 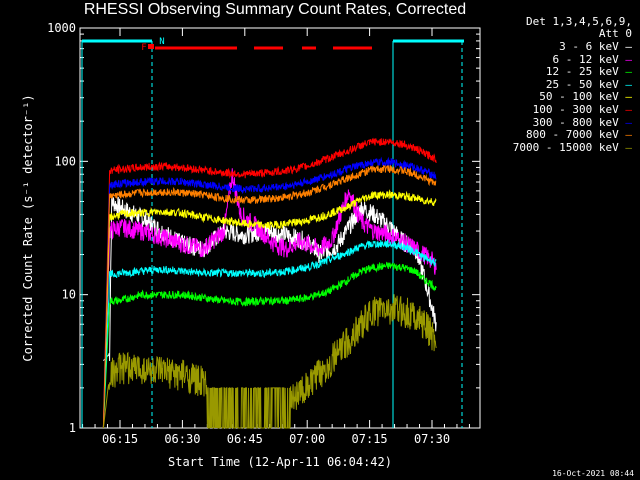 What do you see at coordinates (61, 28) in the screenshot?
I see `y-tick-label: 1000` at bounding box center [61, 28].